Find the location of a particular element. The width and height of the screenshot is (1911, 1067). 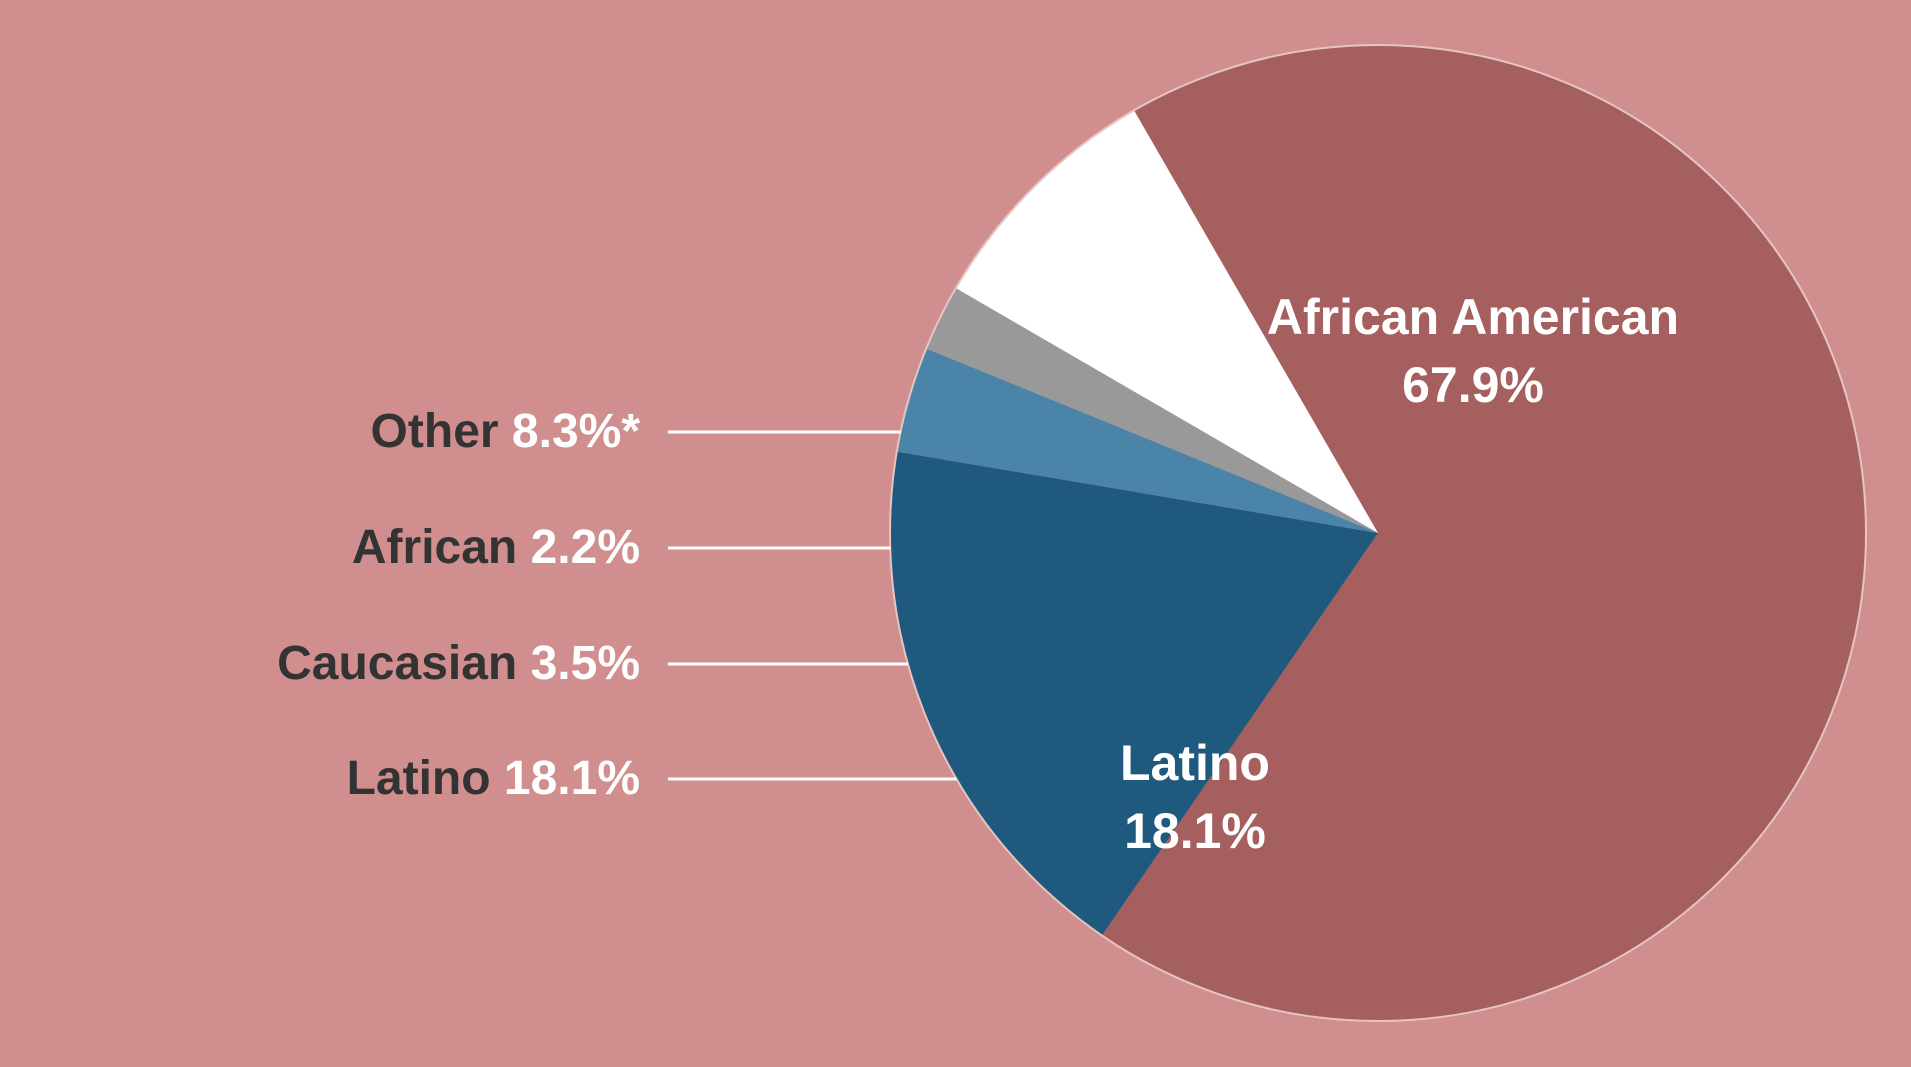

pie-slice-african is located at coordinates (1152, 410).